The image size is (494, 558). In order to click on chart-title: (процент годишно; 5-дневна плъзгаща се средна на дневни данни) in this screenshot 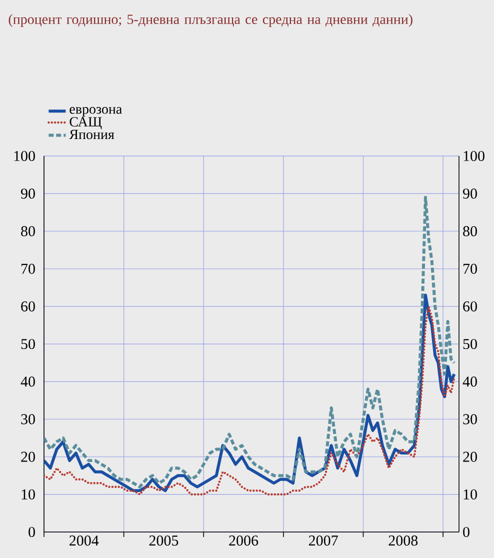, I will do `click(210, 20)`.